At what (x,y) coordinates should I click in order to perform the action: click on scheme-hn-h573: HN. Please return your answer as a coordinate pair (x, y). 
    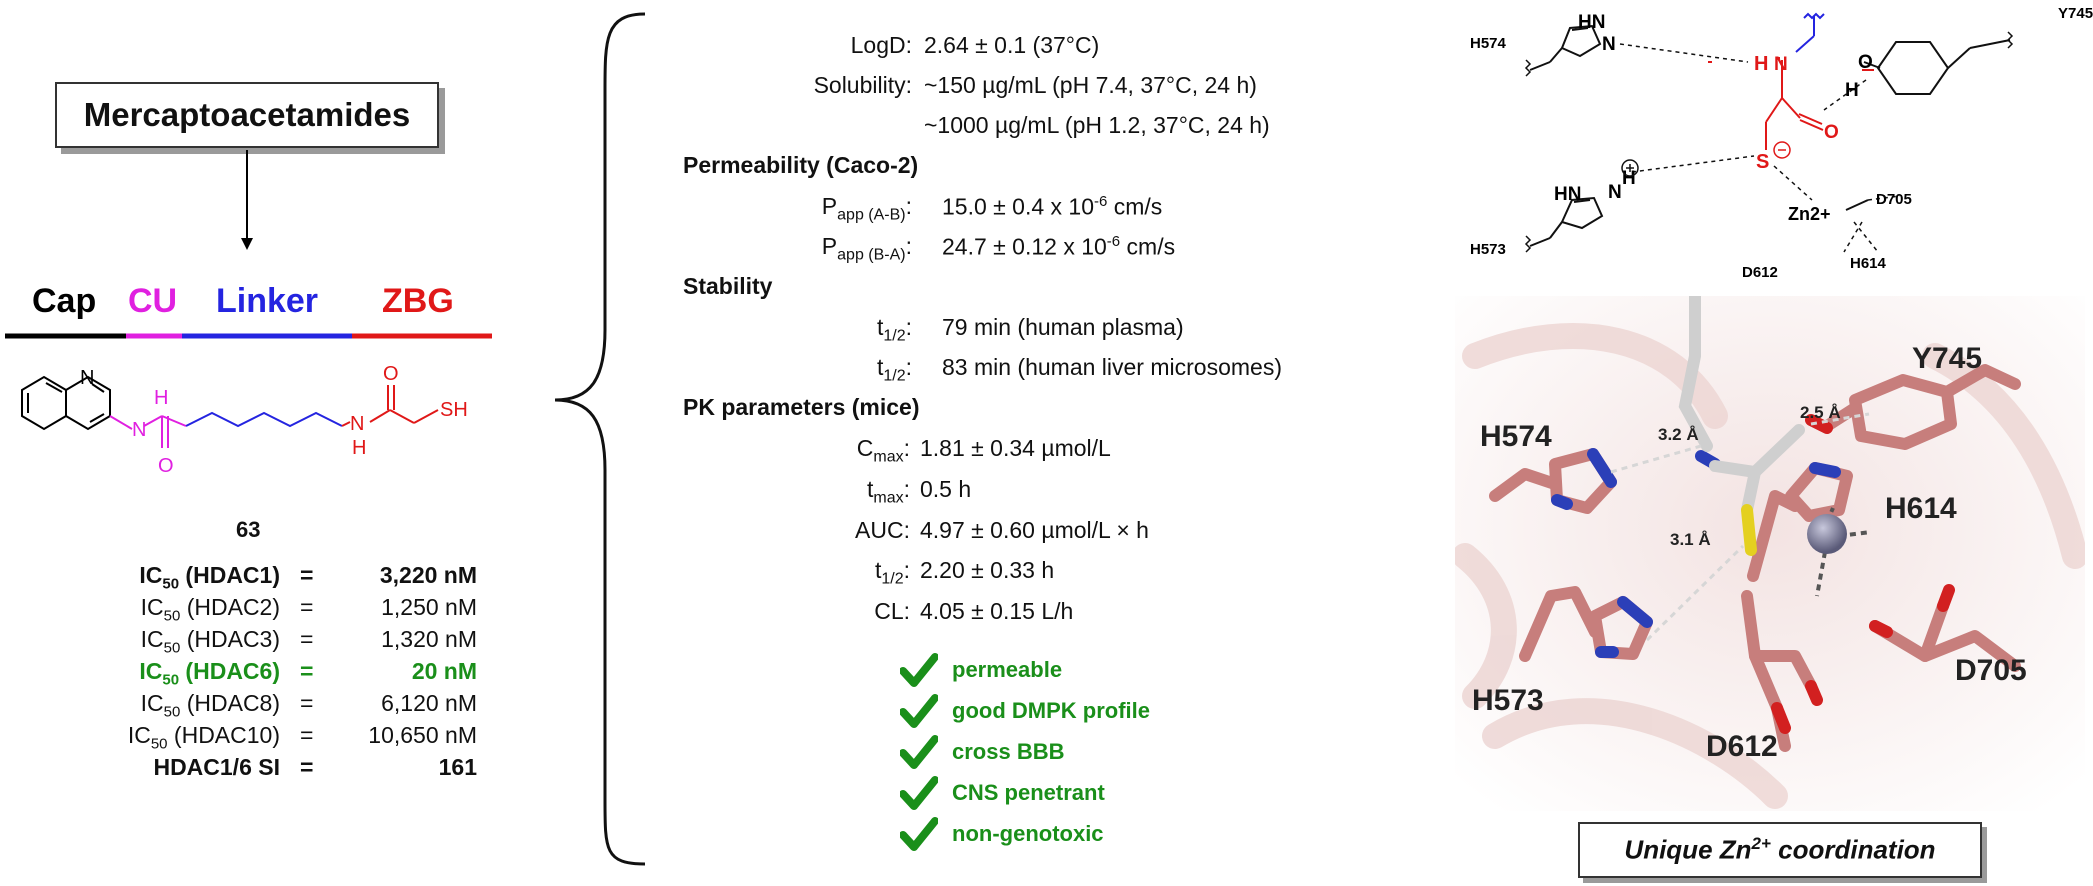
    Looking at the image, I should click on (1567, 194).